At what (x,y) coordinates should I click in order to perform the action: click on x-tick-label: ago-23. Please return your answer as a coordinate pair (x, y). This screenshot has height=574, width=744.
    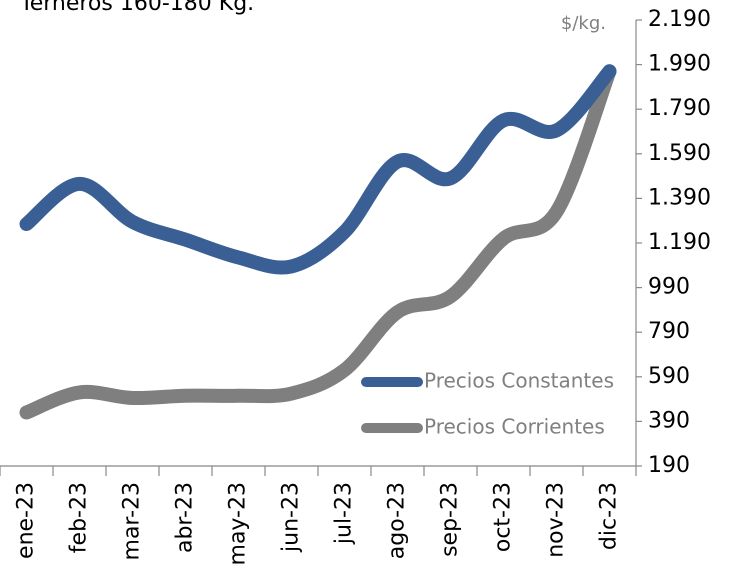
    Looking at the image, I should click on (397, 520).